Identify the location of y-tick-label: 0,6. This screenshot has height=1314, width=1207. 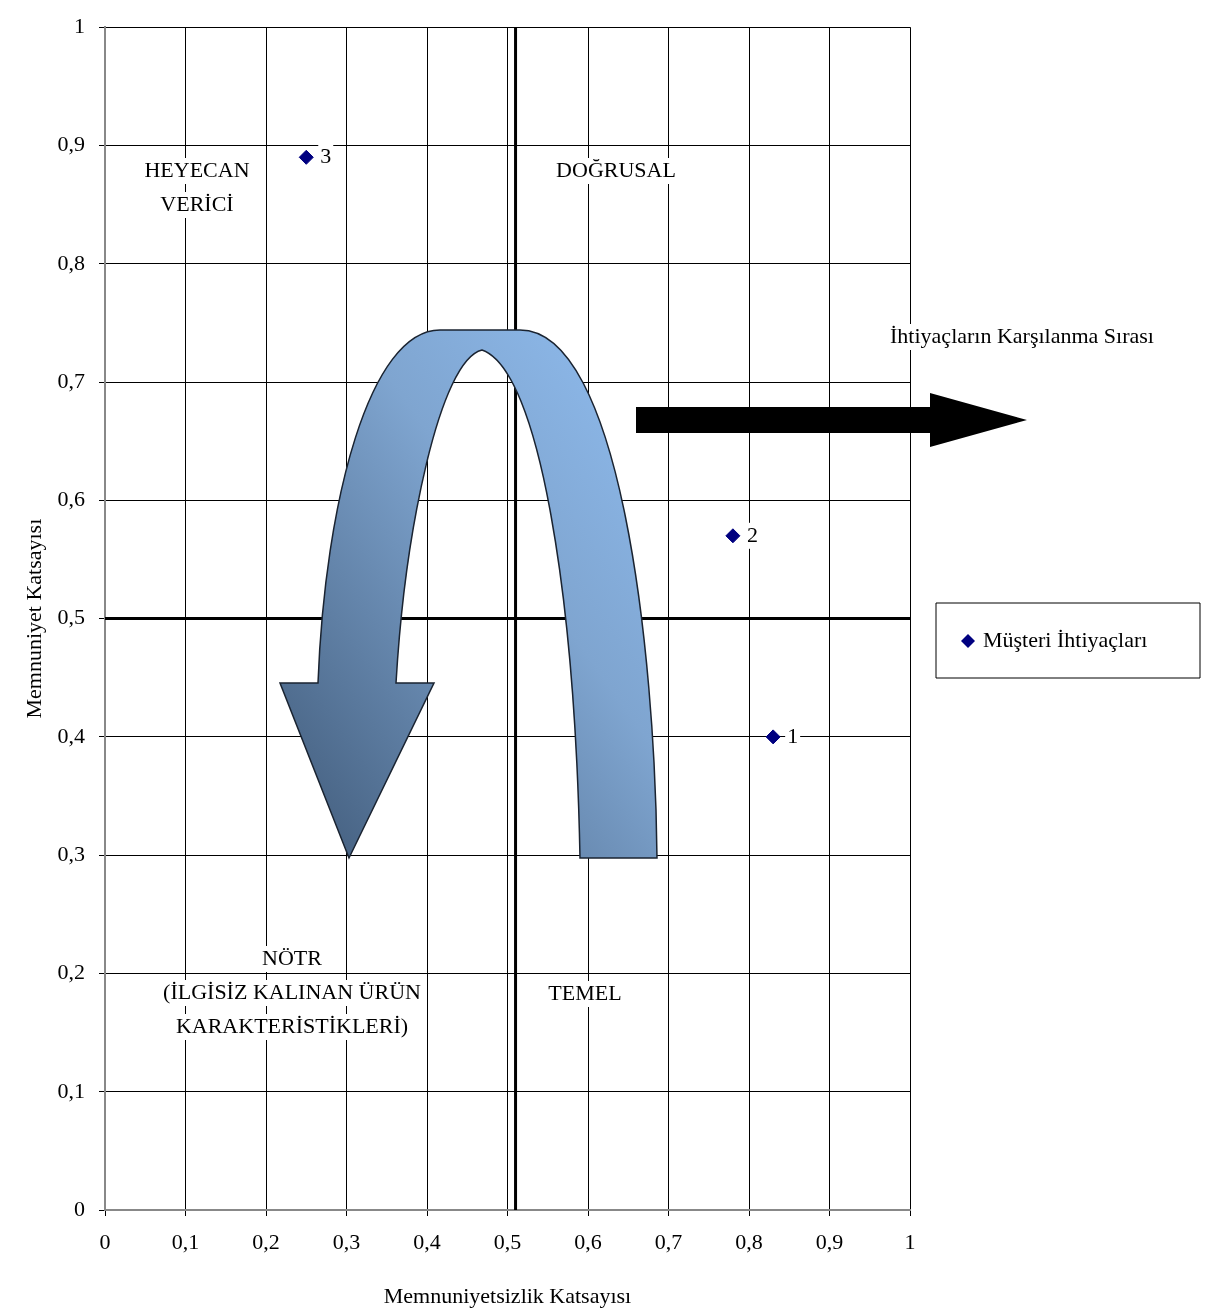
(71, 499).